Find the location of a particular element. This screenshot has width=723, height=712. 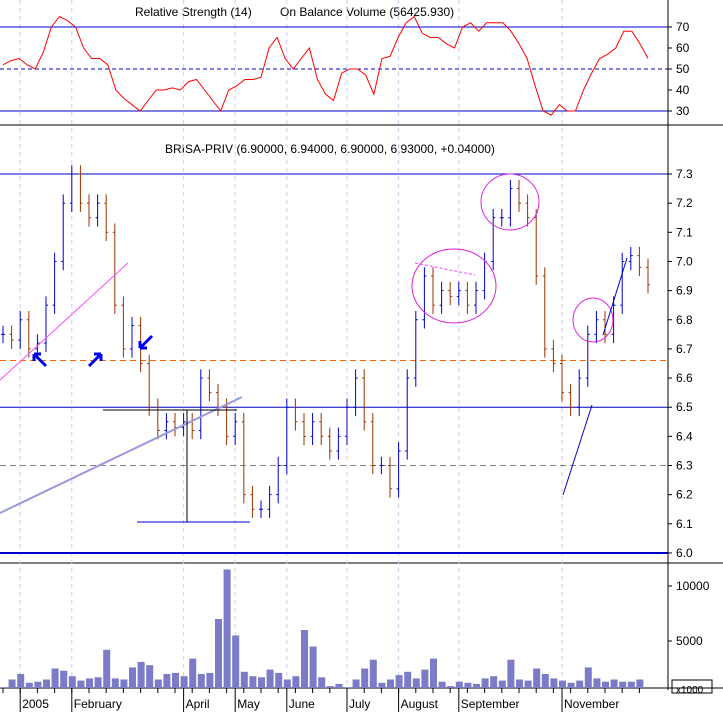

price-tick-label: 7.2 is located at coordinates (684, 203).